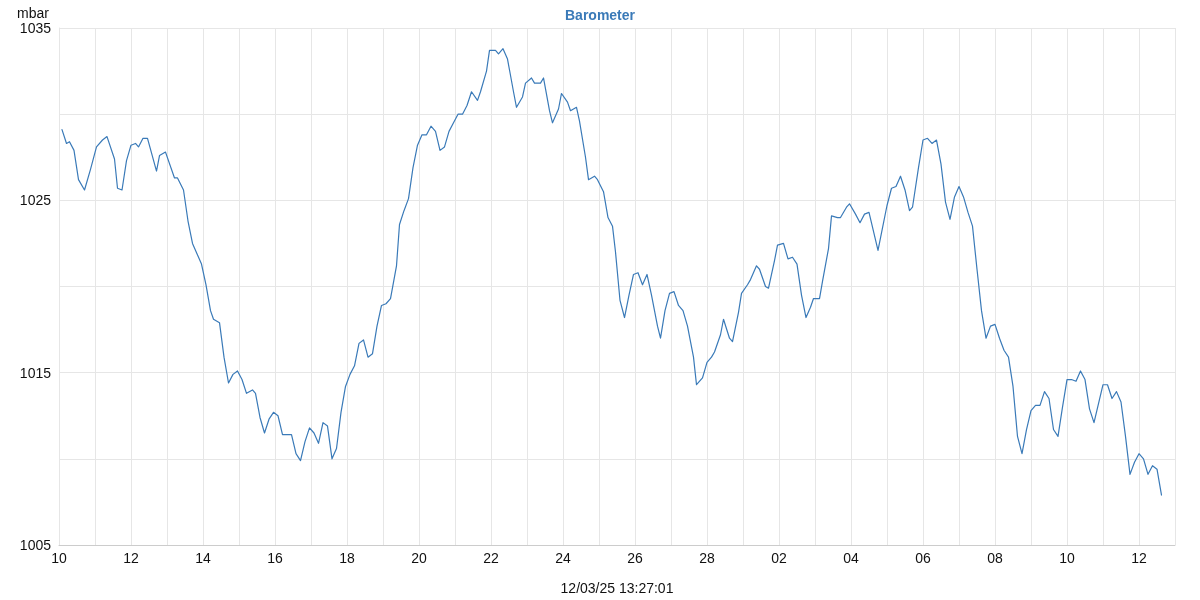 The width and height of the screenshot is (1200, 600). I want to click on y-tick-label: 1025, so click(35, 200).